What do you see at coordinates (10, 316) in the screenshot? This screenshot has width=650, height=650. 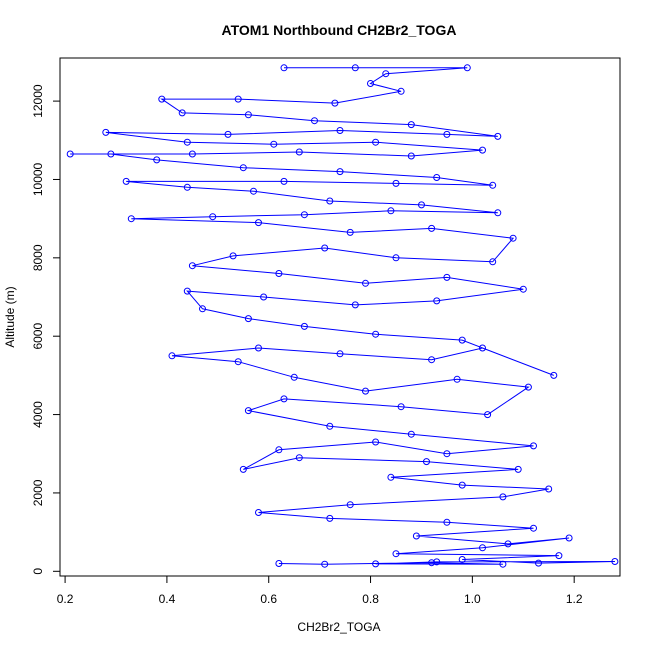 I see `y-axis-label: Altitude (m)` at bounding box center [10, 316].